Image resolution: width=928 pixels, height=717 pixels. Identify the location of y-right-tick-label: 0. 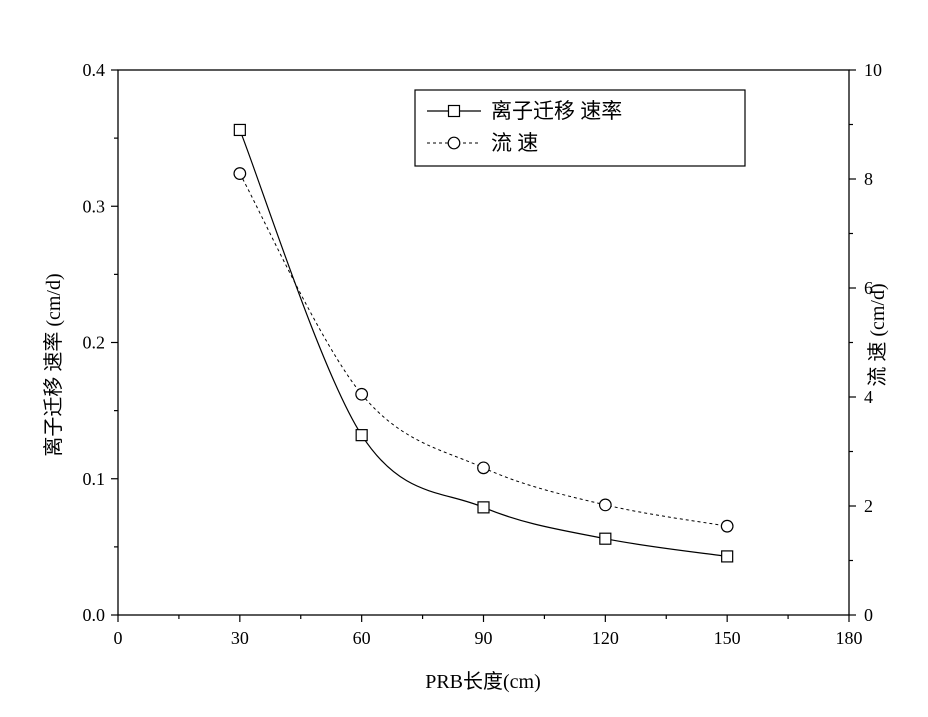
(868, 615).